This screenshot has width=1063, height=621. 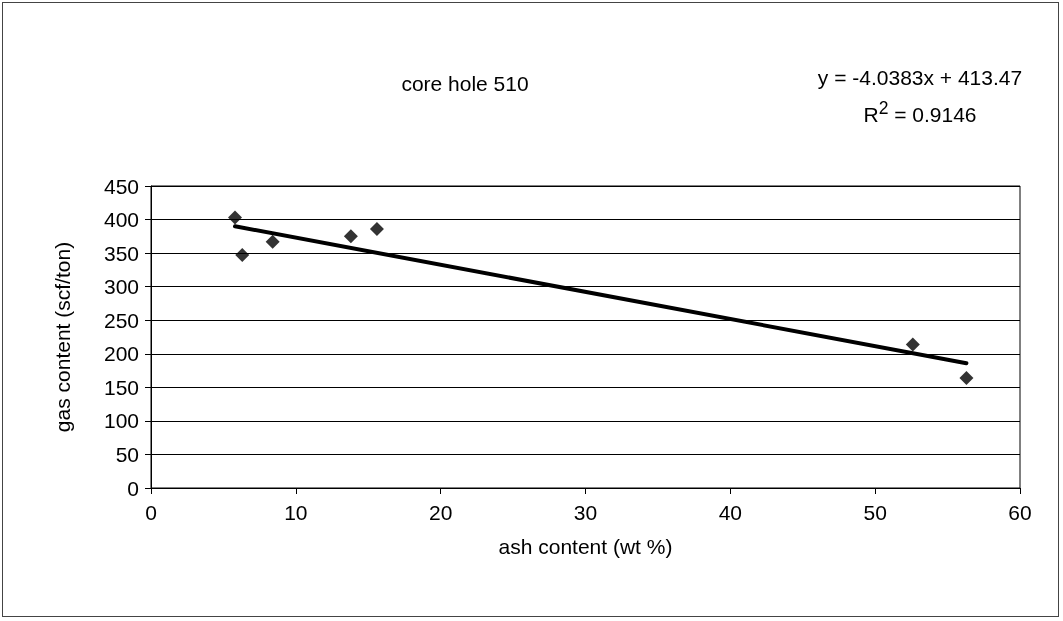 I want to click on x-axis-title: ash content (wt %), so click(x=585, y=546).